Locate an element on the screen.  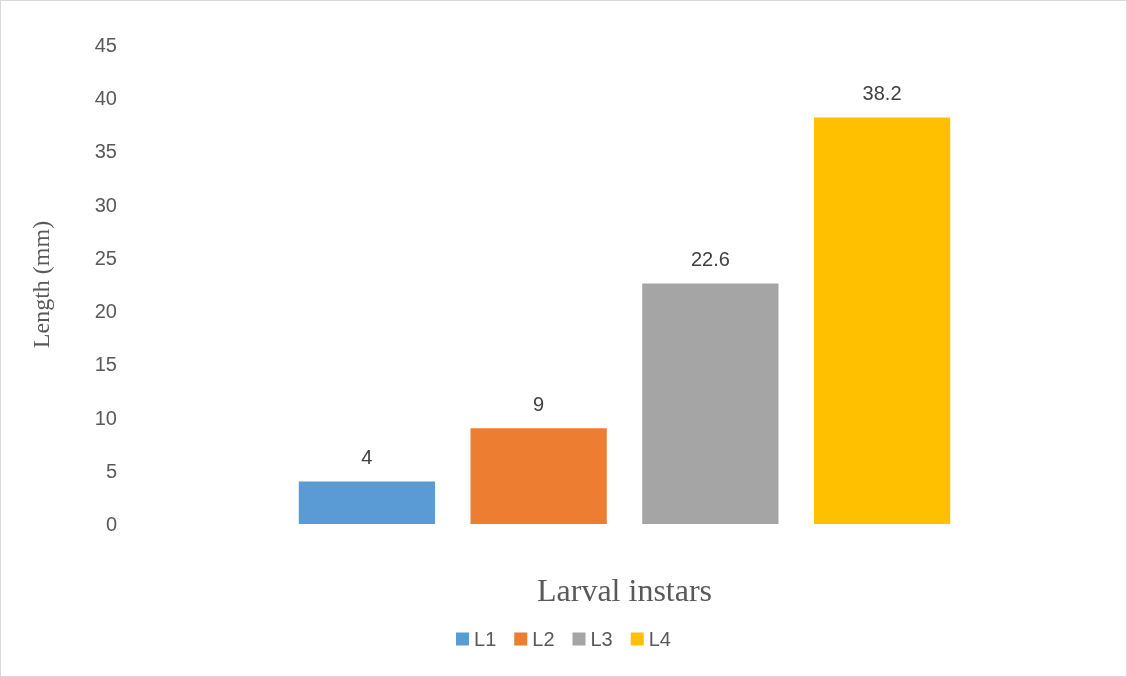
data-label: 38.2 is located at coordinates (882, 93).